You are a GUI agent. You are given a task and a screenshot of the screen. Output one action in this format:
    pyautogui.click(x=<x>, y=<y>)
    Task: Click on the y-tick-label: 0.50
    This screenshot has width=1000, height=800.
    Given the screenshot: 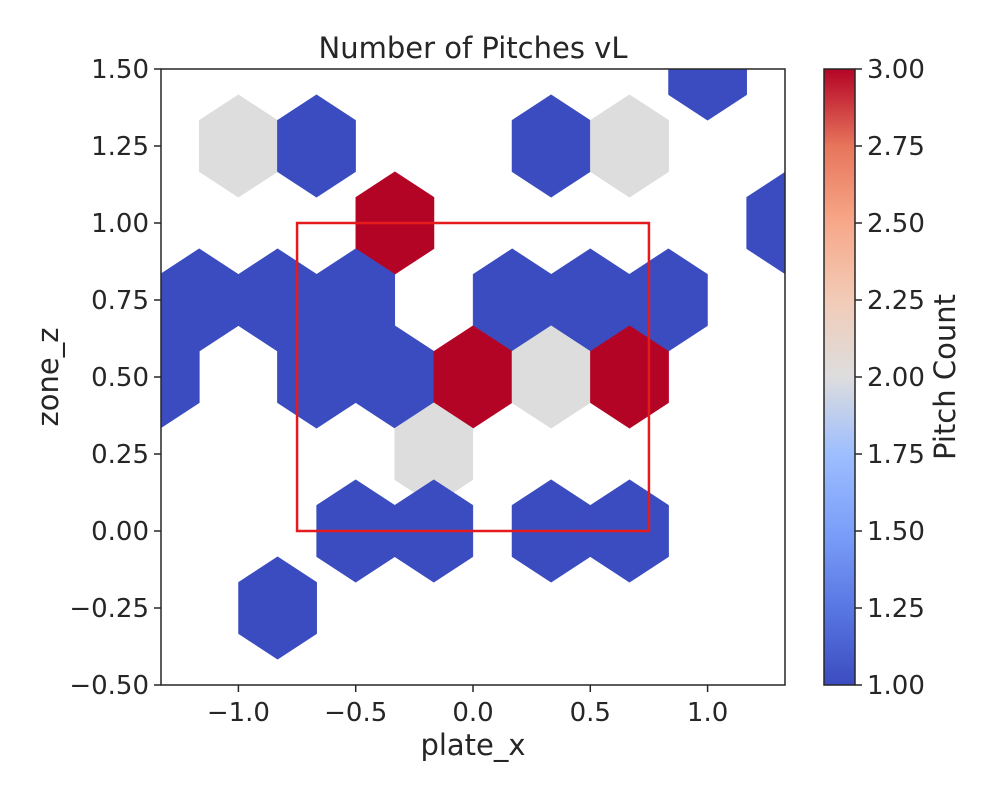 What is the action you would take?
    pyautogui.click(x=120, y=378)
    